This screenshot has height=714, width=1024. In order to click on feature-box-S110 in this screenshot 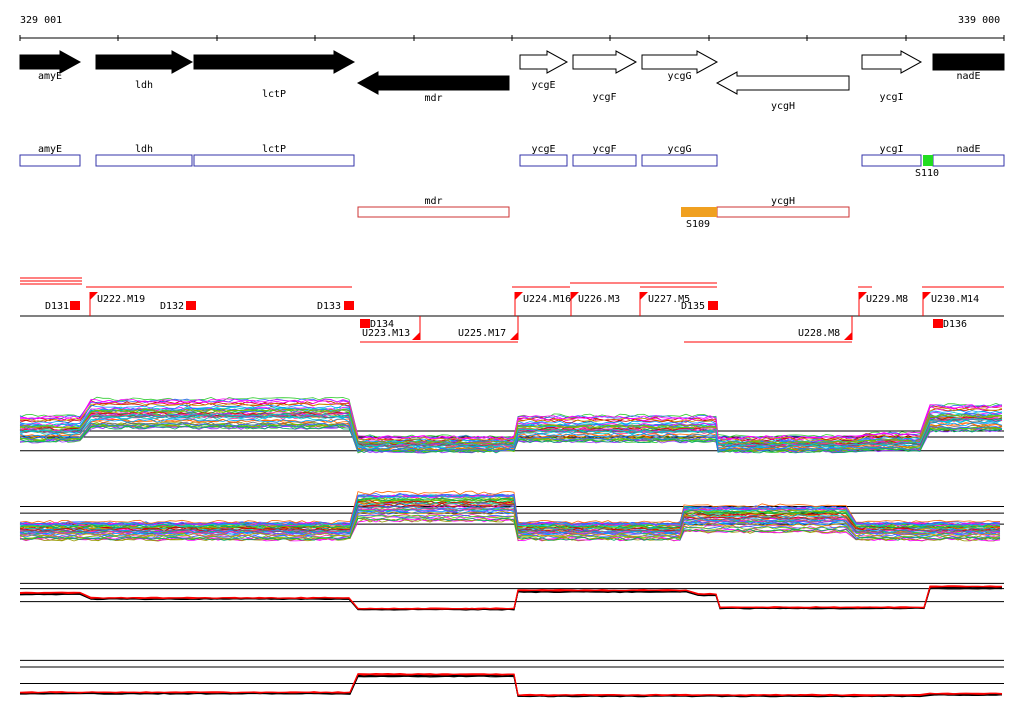, I will do `click(928, 160)`.